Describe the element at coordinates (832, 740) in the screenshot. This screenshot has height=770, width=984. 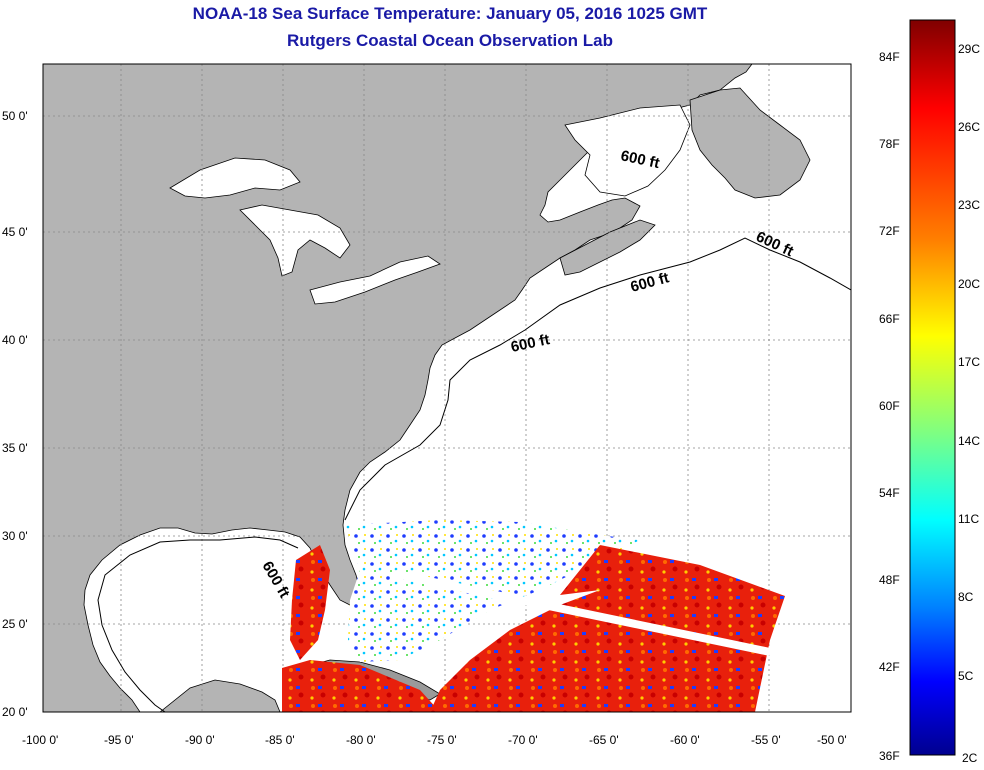
I see `lon-tick: -50 0'` at that location.